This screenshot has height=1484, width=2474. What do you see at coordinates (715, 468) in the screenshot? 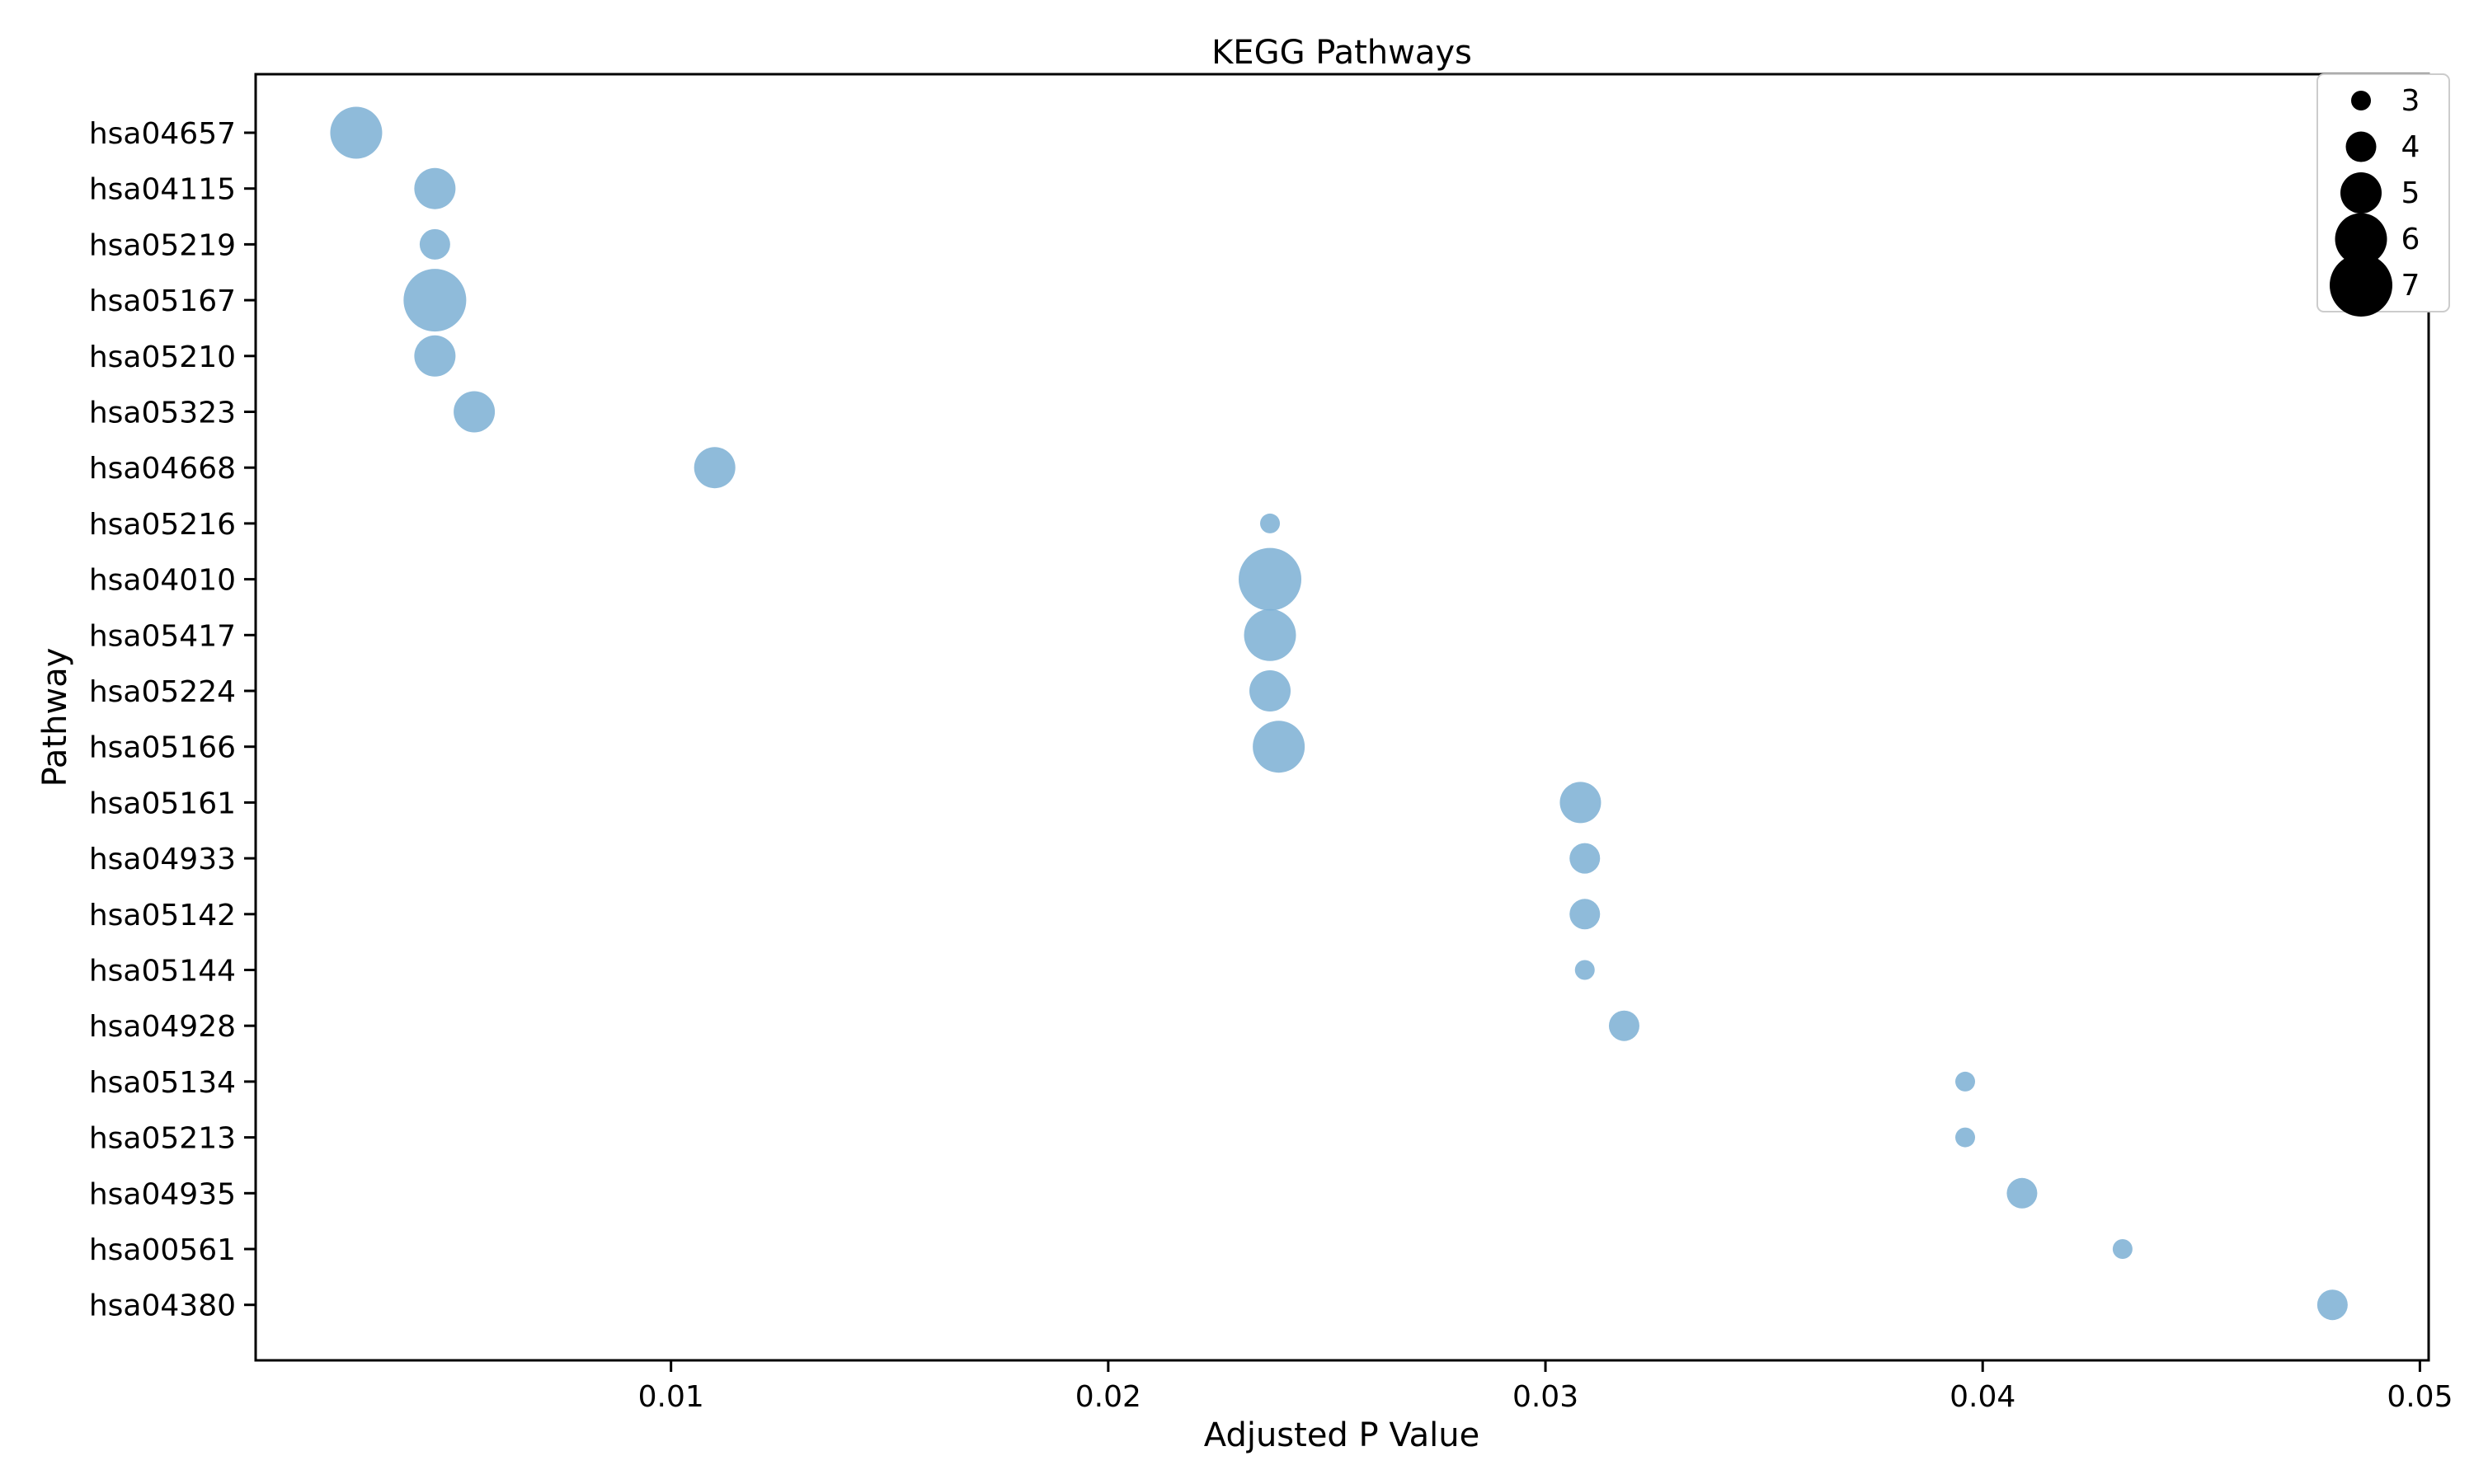
I see `data-point-hsa04668` at bounding box center [715, 468].